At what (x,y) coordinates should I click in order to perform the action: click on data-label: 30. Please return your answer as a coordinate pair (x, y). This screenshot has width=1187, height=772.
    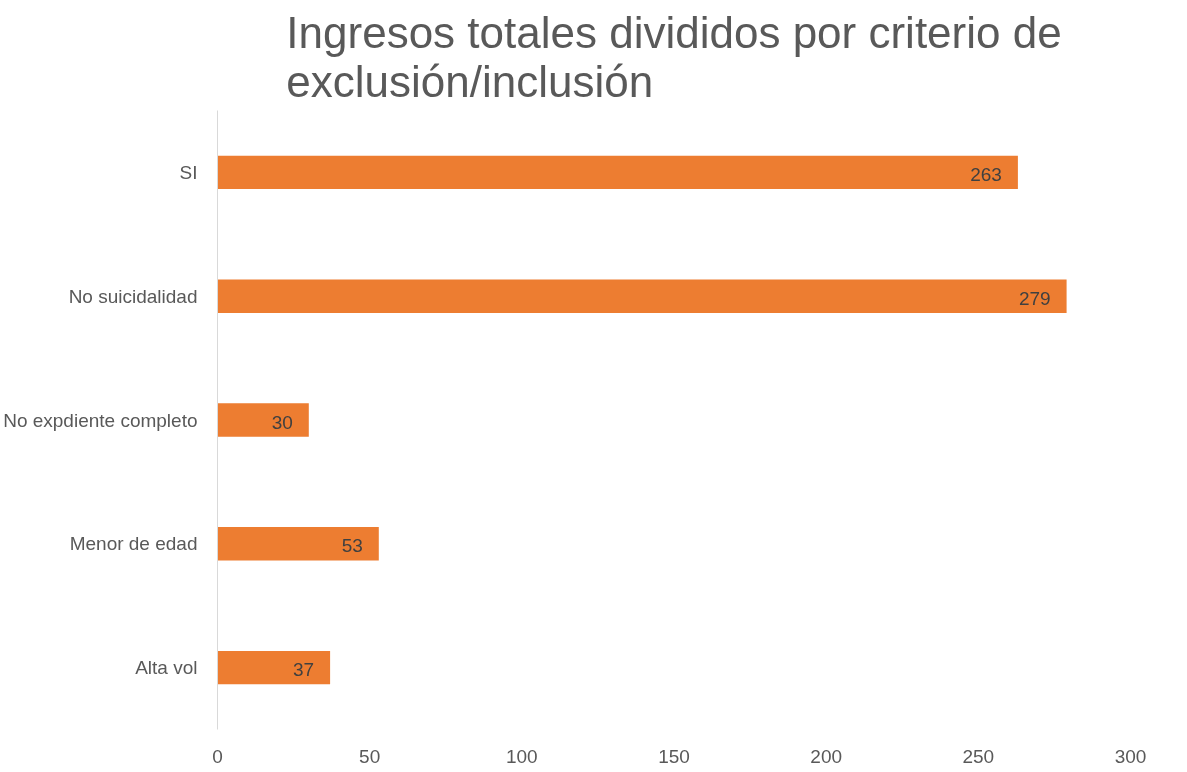
    Looking at the image, I should click on (282, 422).